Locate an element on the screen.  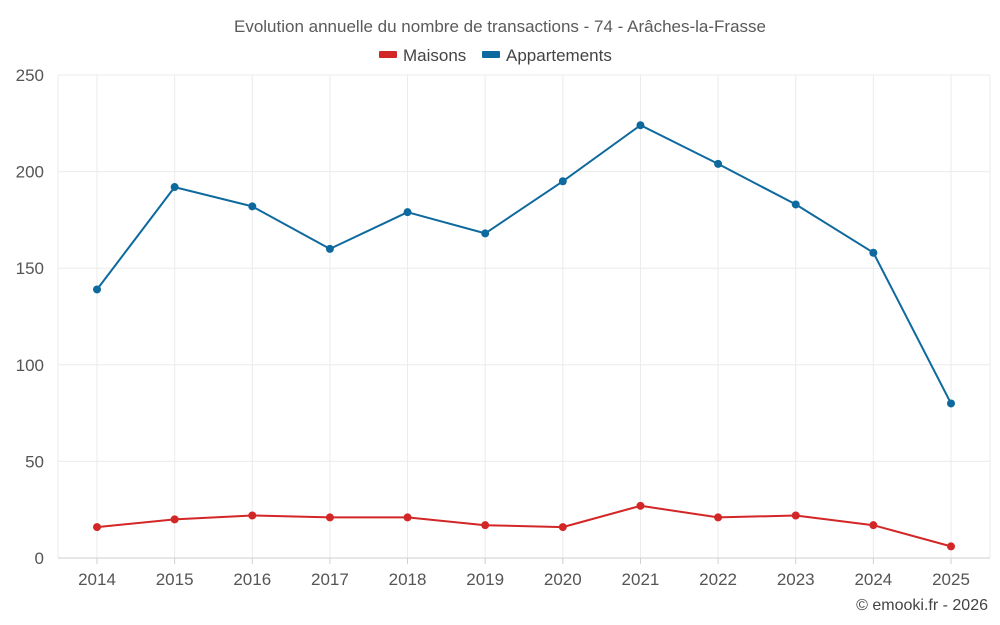
credit-text: © emooki.fr - 2026 is located at coordinates (922, 605).